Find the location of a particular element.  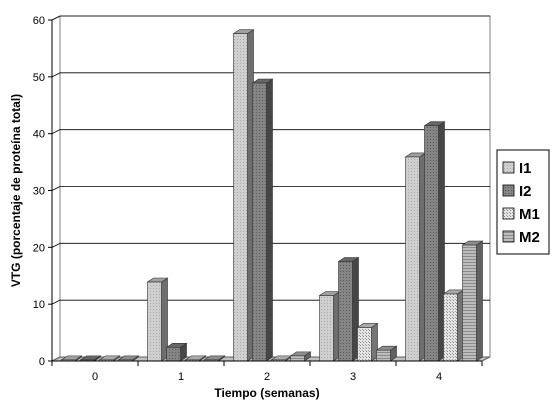

x-axis-ticks: 0 1 2 3 4 is located at coordinates (267, 371).